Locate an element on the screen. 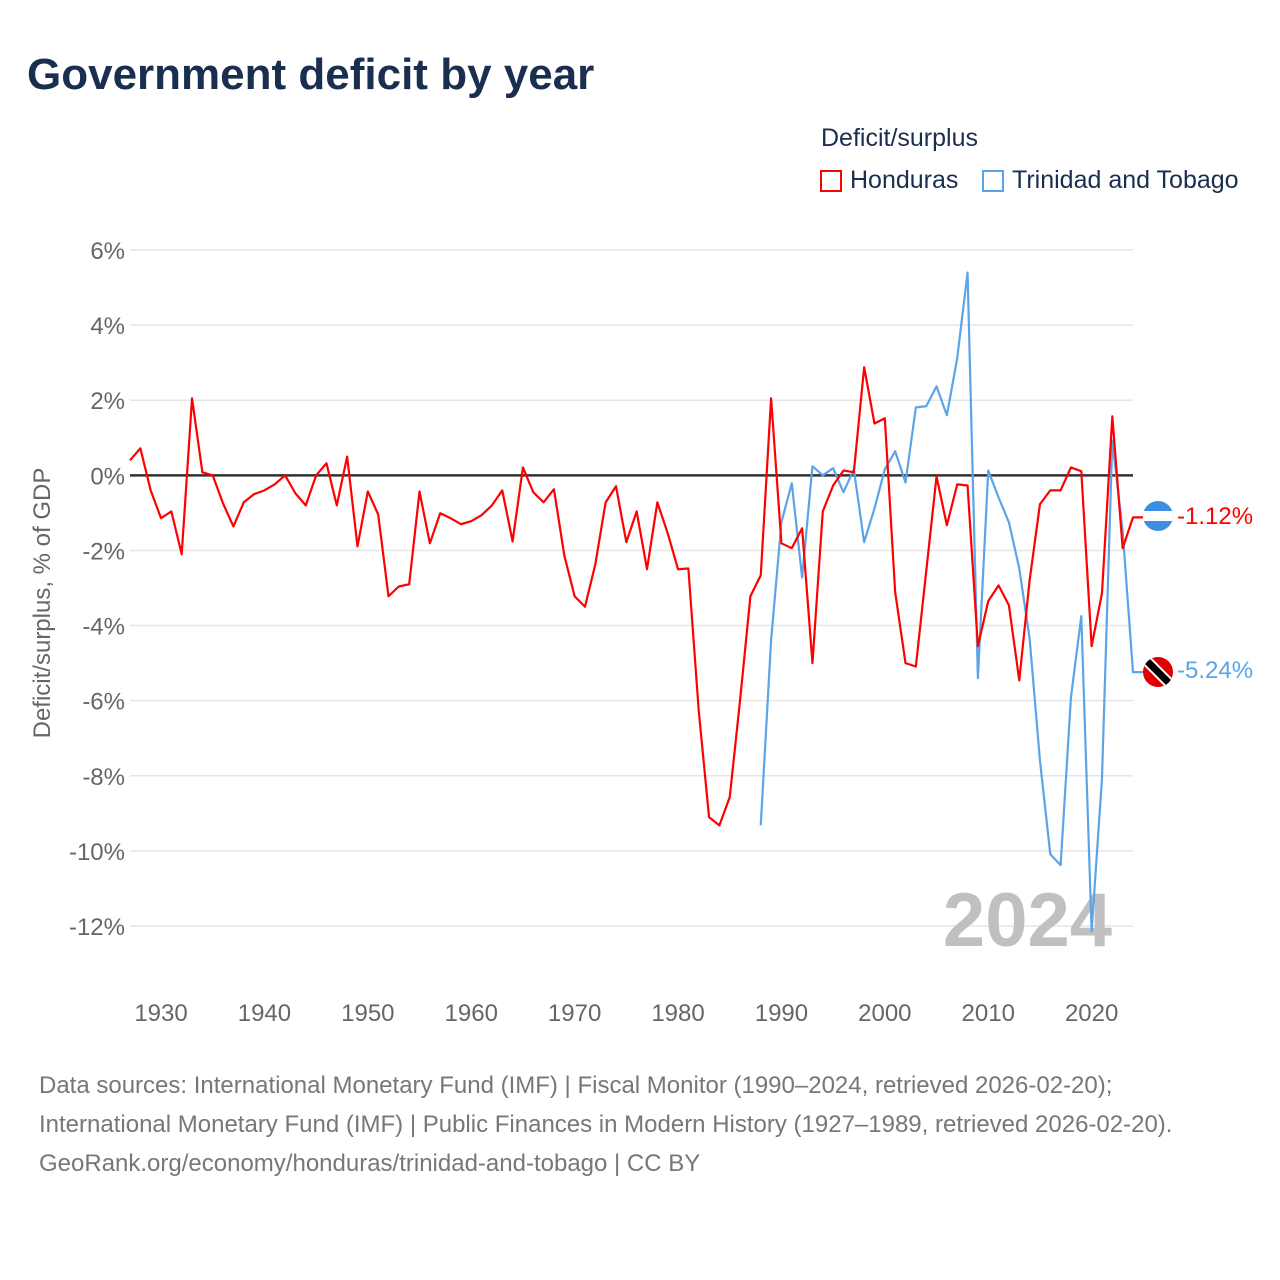 The image size is (1280, 1280). y-tick-label: -12% is located at coordinates (97, 927).